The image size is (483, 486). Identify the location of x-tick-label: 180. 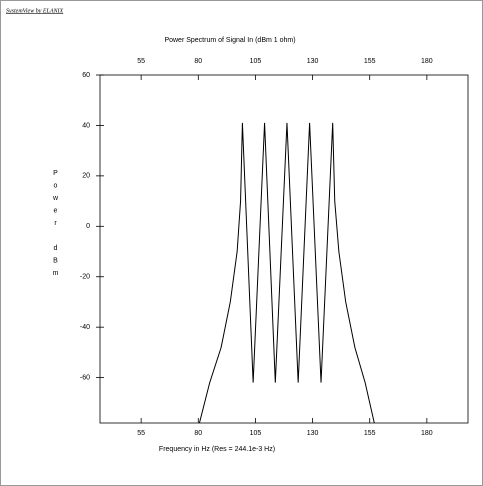
(427, 433).